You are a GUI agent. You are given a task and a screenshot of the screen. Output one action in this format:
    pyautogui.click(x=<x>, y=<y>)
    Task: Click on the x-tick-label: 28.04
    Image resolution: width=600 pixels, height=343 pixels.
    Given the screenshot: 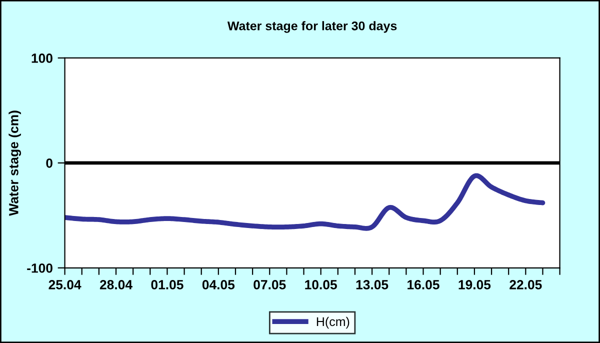 What is the action you would take?
    pyautogui.click(x=116, y=285)
    